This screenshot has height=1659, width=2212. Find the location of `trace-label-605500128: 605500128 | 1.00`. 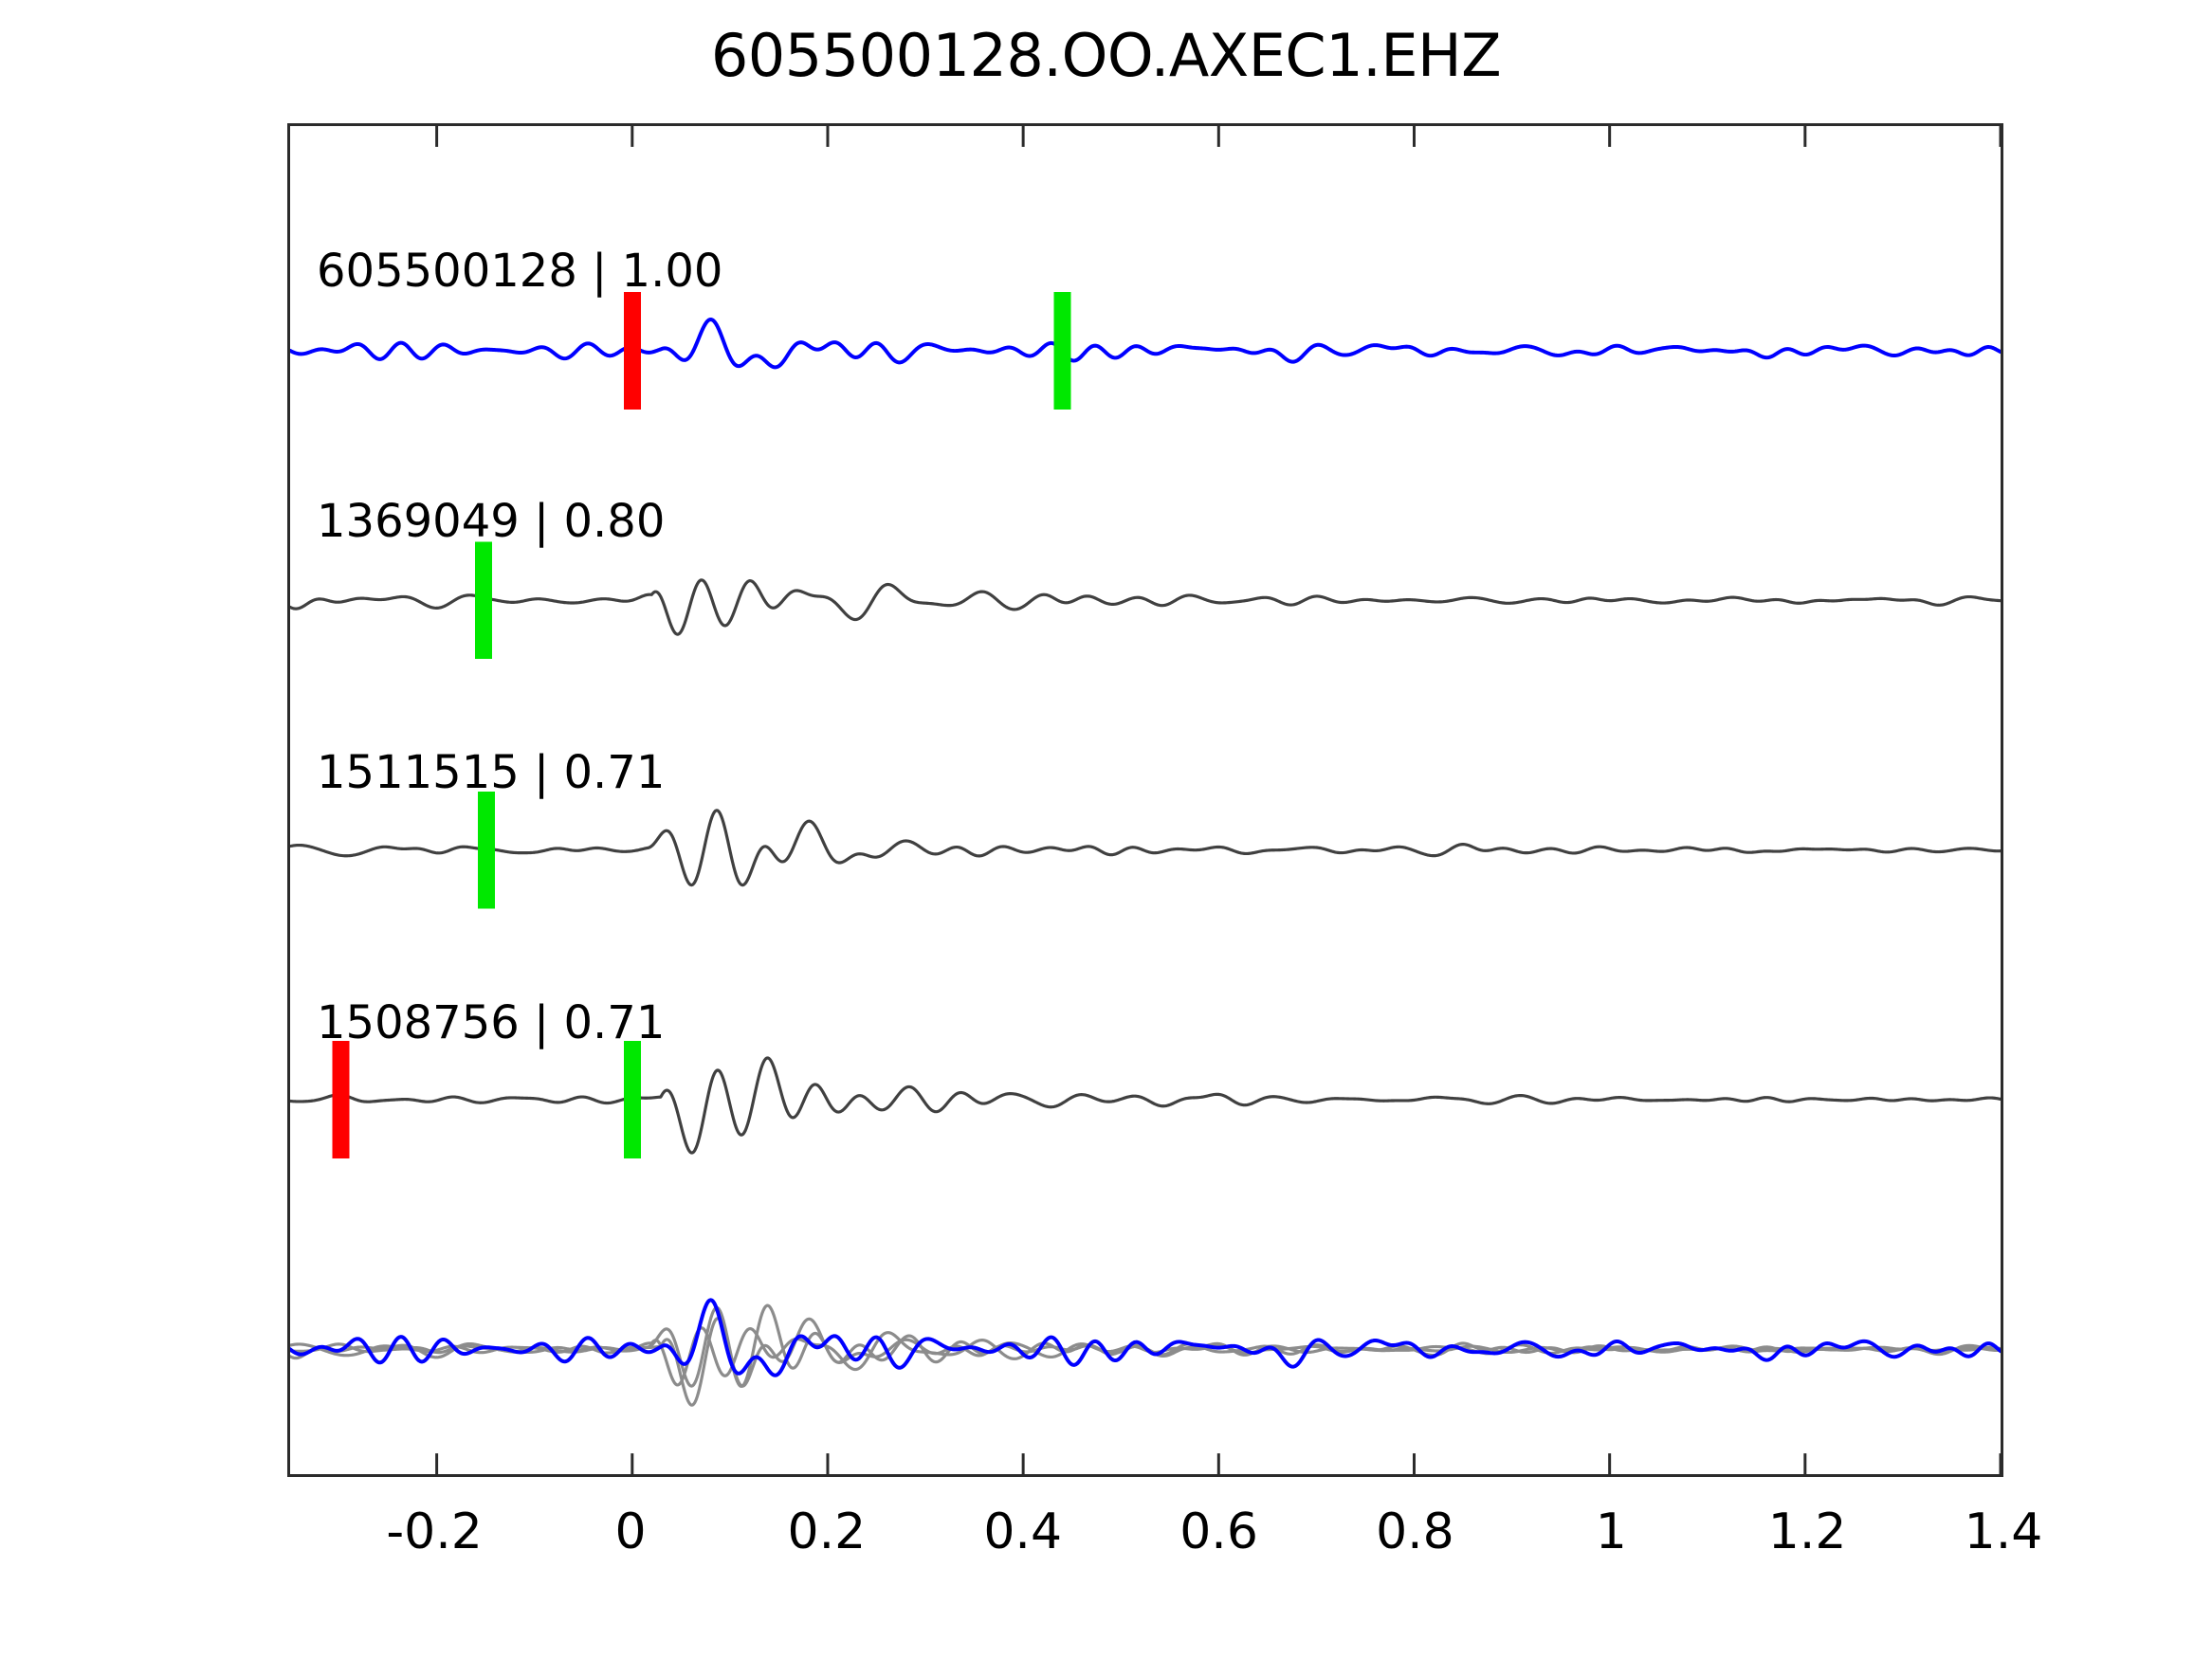

trace-label-605500128: 605500128 | 1.00 is located at coordinates (520, 271).